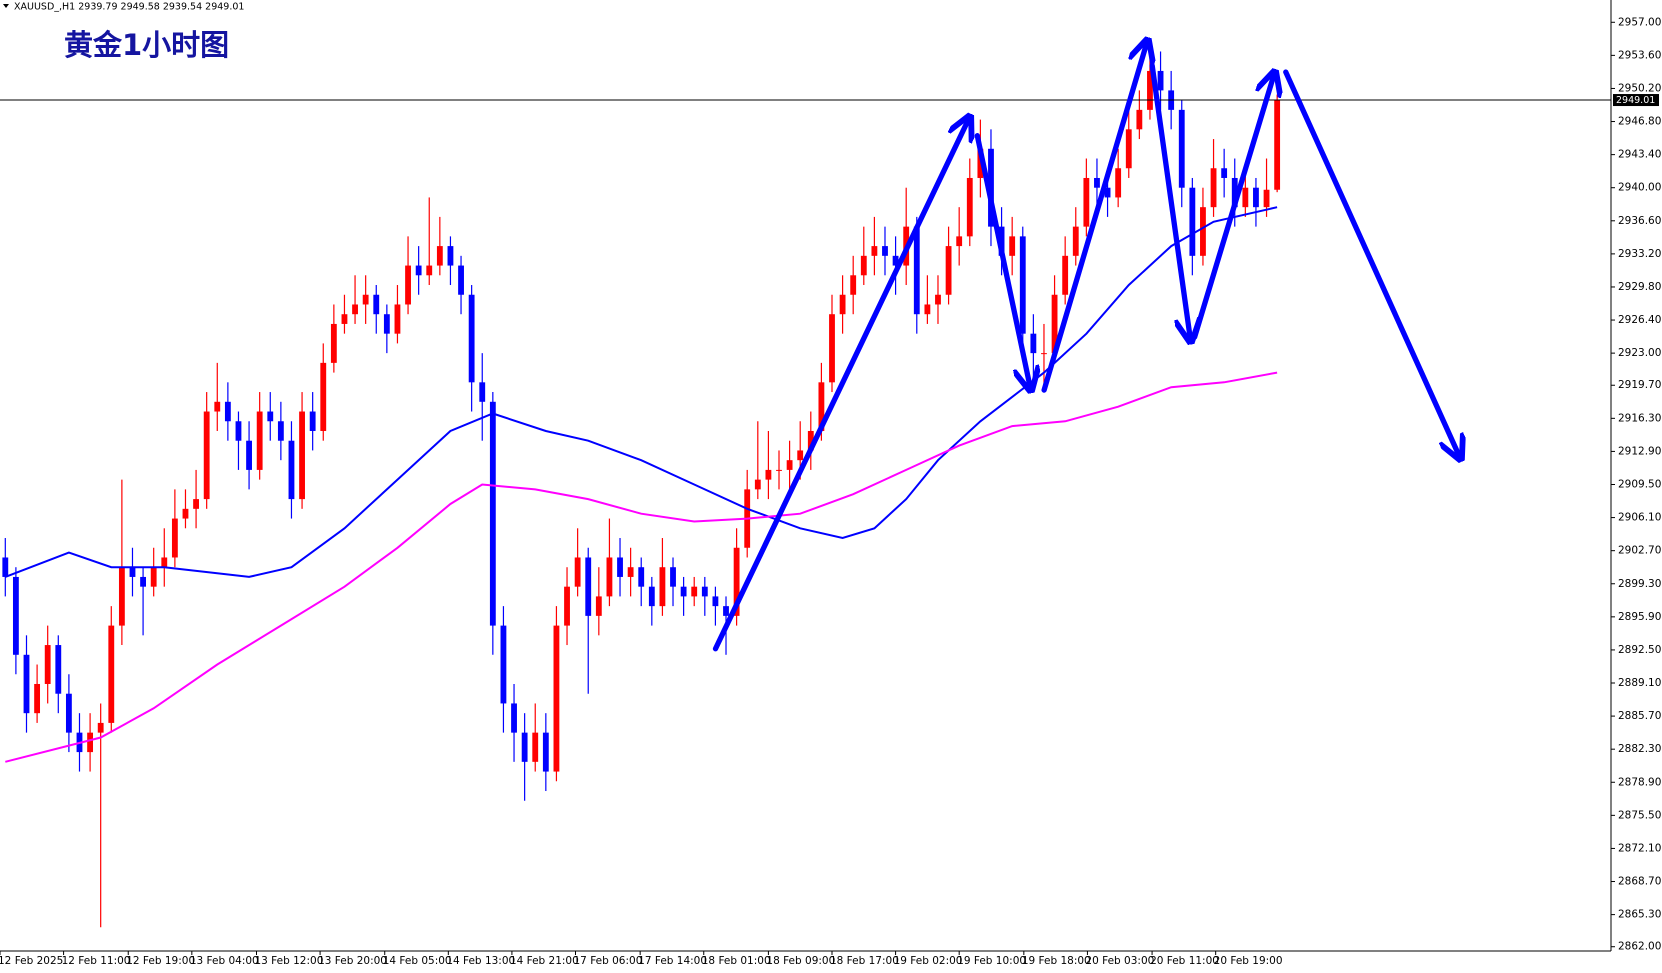 The width and height of the screenshot is (1662, 973). I want to click on current-price-box, so click(1636, 100).